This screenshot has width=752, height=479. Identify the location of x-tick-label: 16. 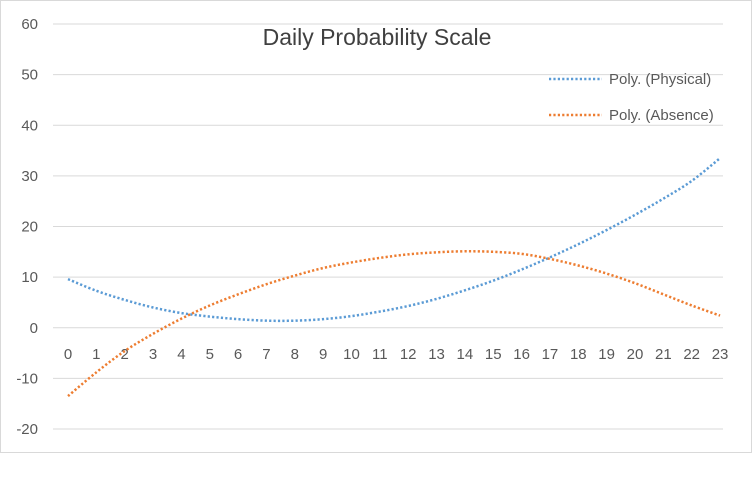
(521, 354).